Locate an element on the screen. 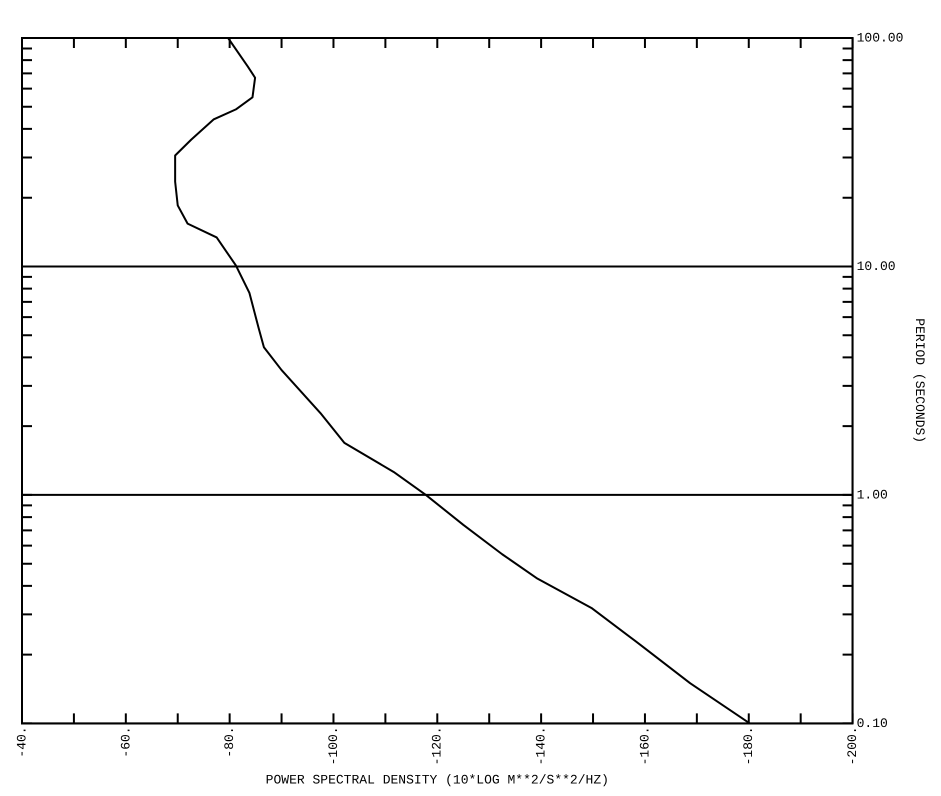  y-tick-label: 1.00 is located at coordinates (872, 494).